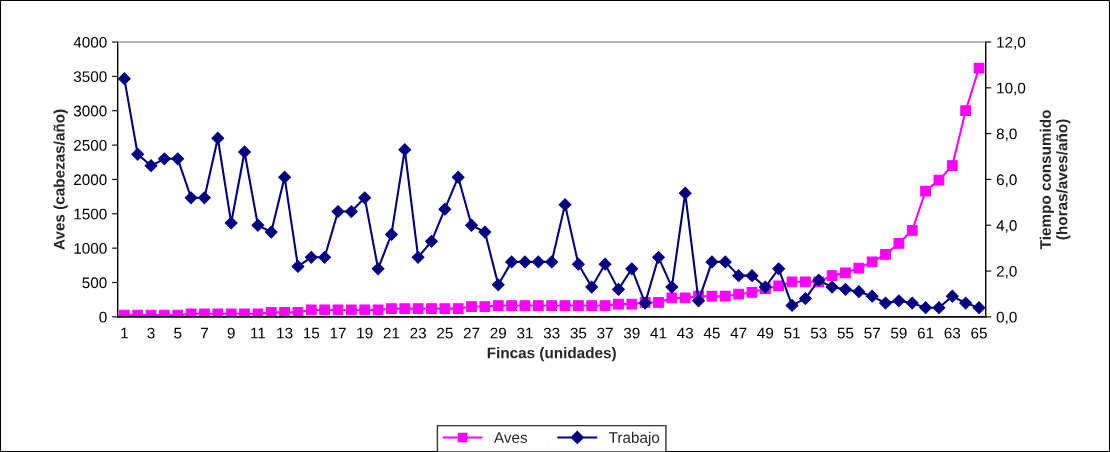 The width and height of the screenshot is (1110, 452). Describe the element at coordinates (738, 333) in the screenshot. I see `x-tick-label: 47` at that location.